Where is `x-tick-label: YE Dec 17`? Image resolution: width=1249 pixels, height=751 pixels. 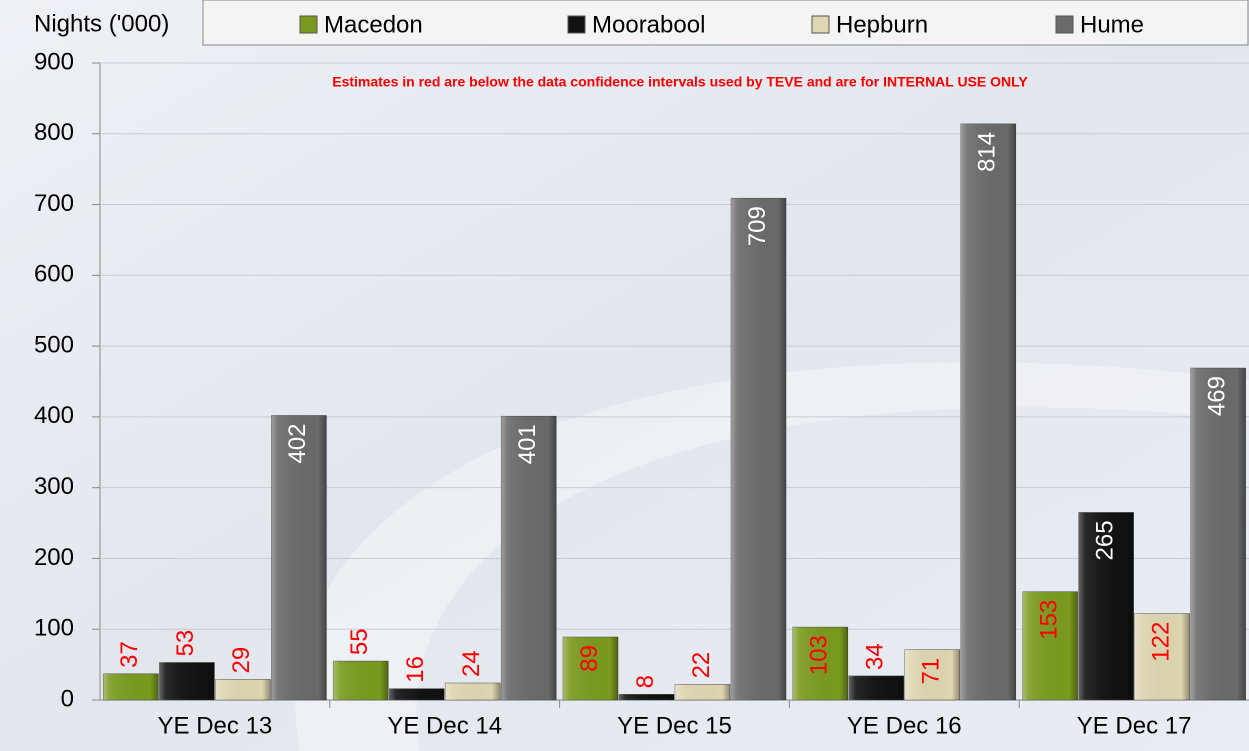
x-tick-label: YE Dec 17 is located at coordinates (1134, 725).